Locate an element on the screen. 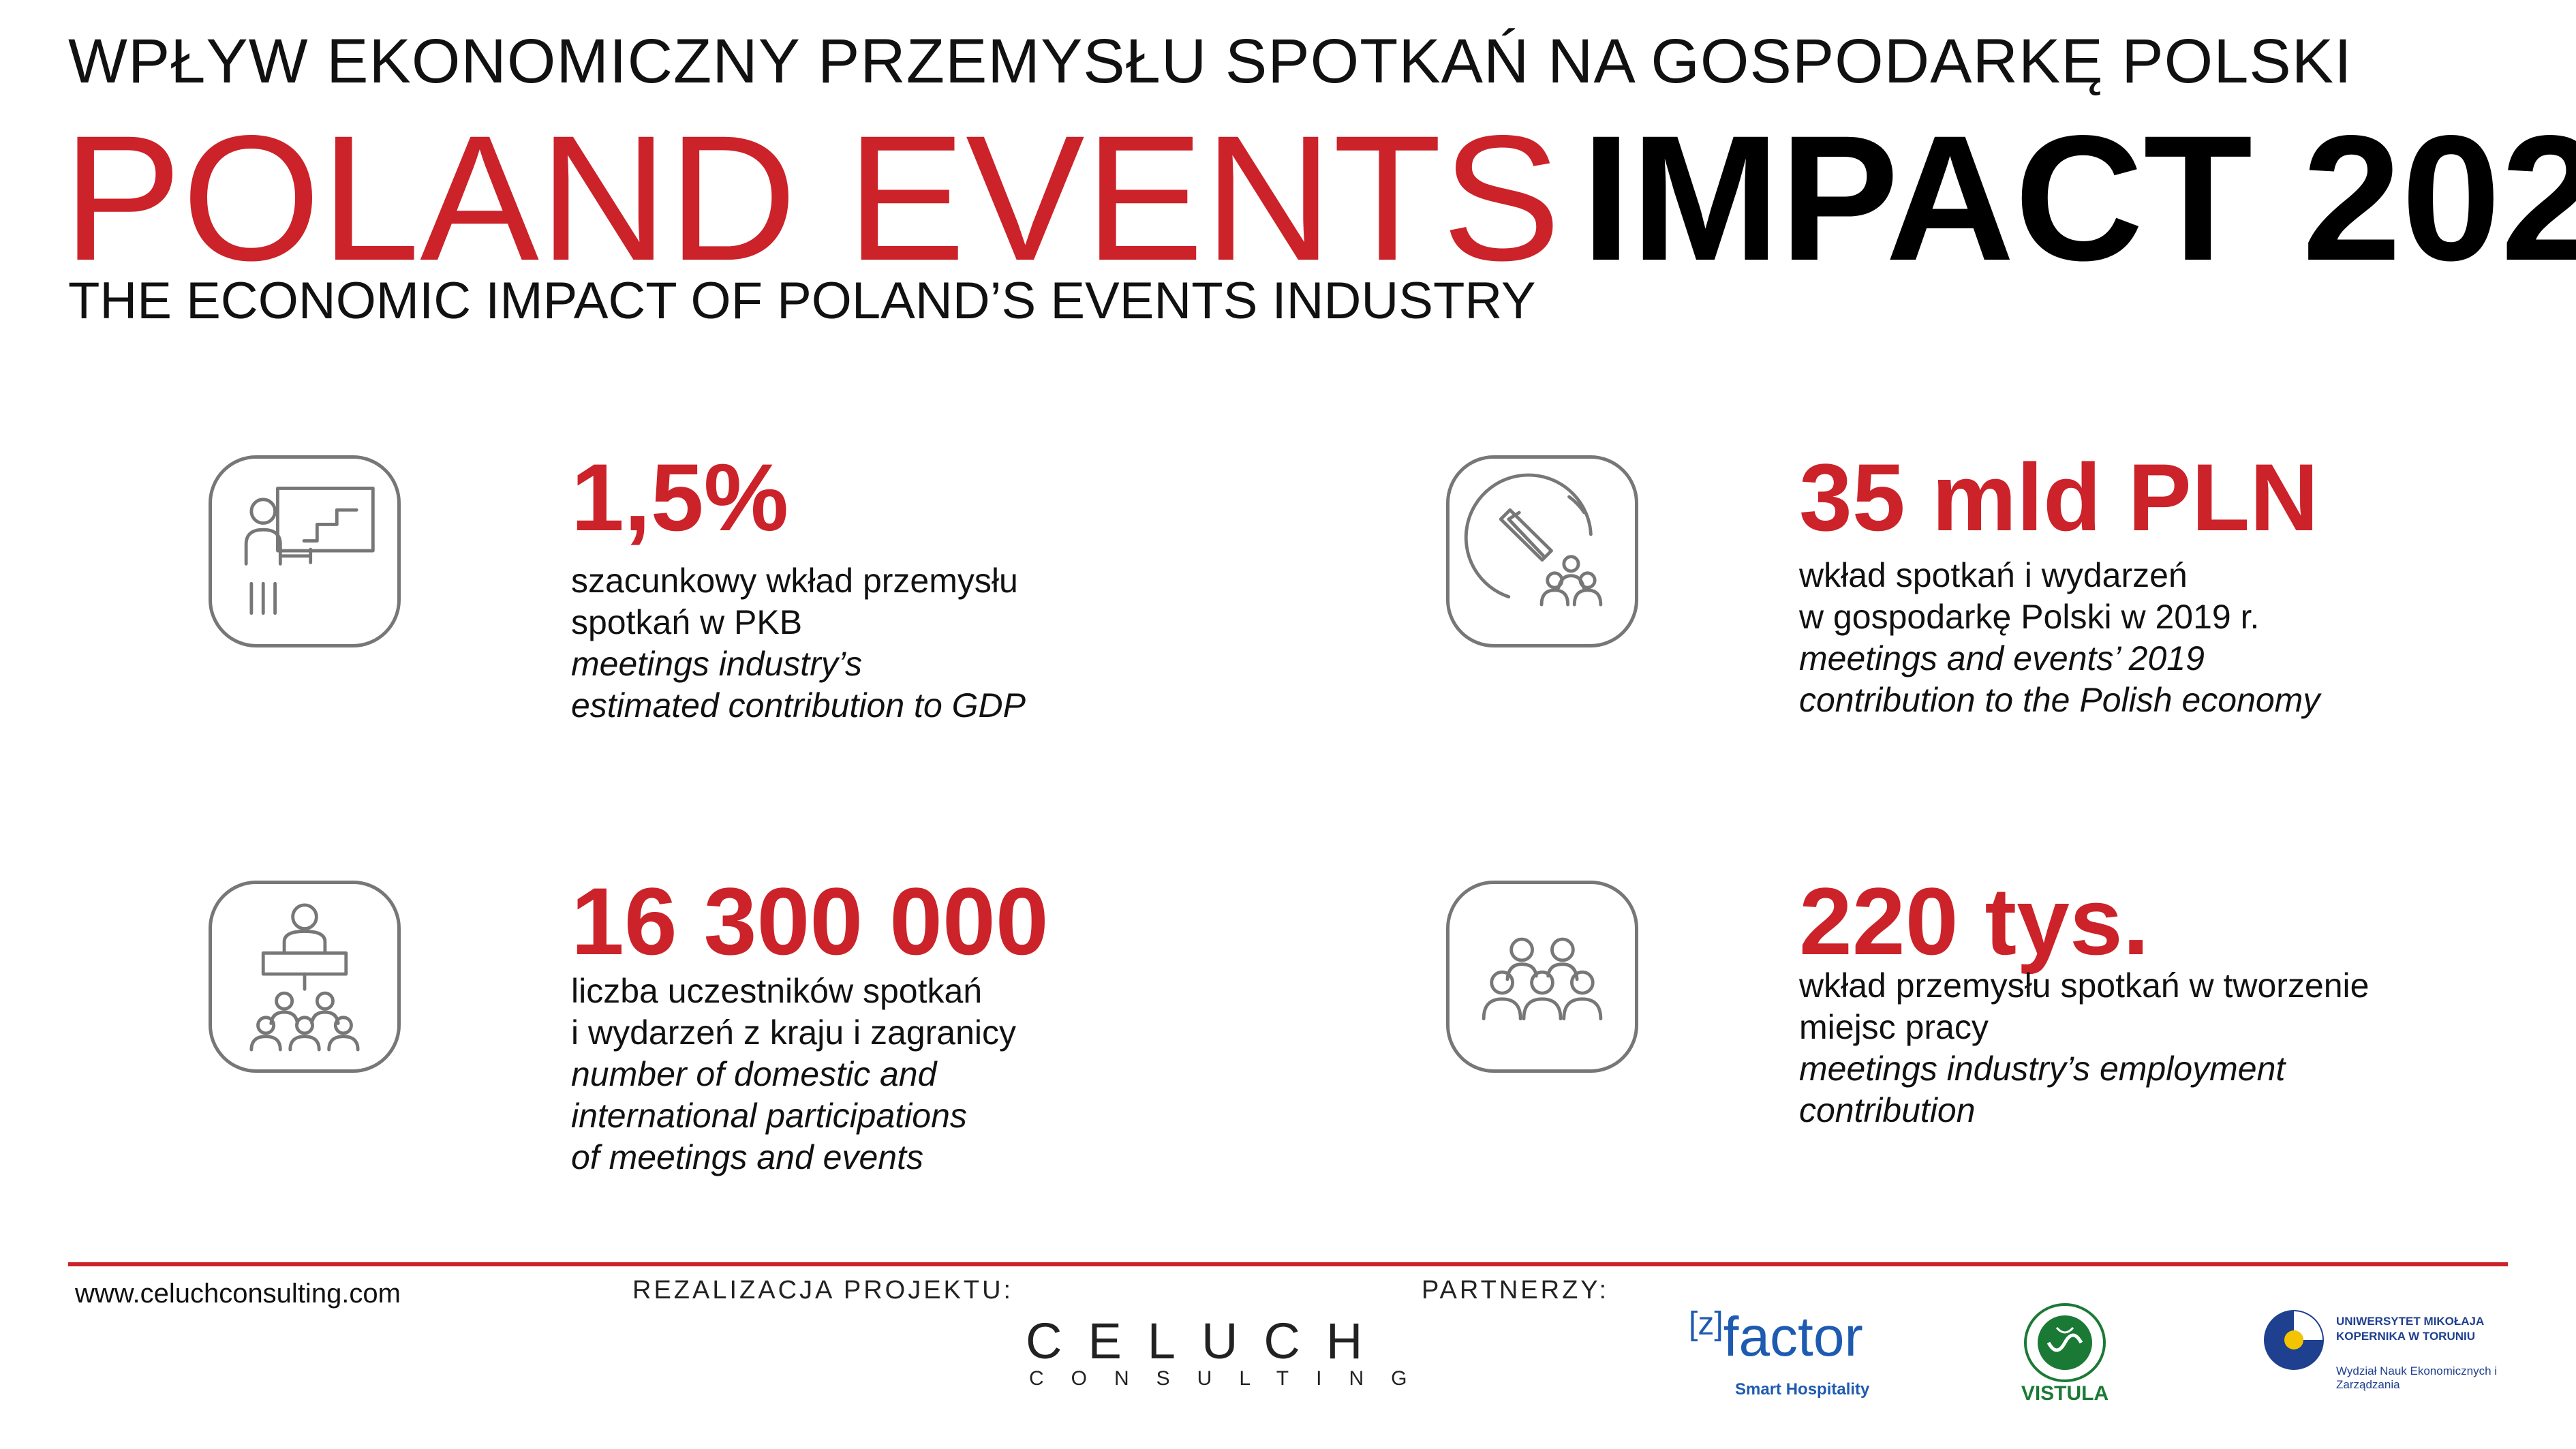 Image resolution: width=2576 pixels, height=1449 pixels. umk-title: UNIWERSYTET MIKOŁAJA KOPERNIKA W TORUNIU is located at coordinates (2410, 1329).